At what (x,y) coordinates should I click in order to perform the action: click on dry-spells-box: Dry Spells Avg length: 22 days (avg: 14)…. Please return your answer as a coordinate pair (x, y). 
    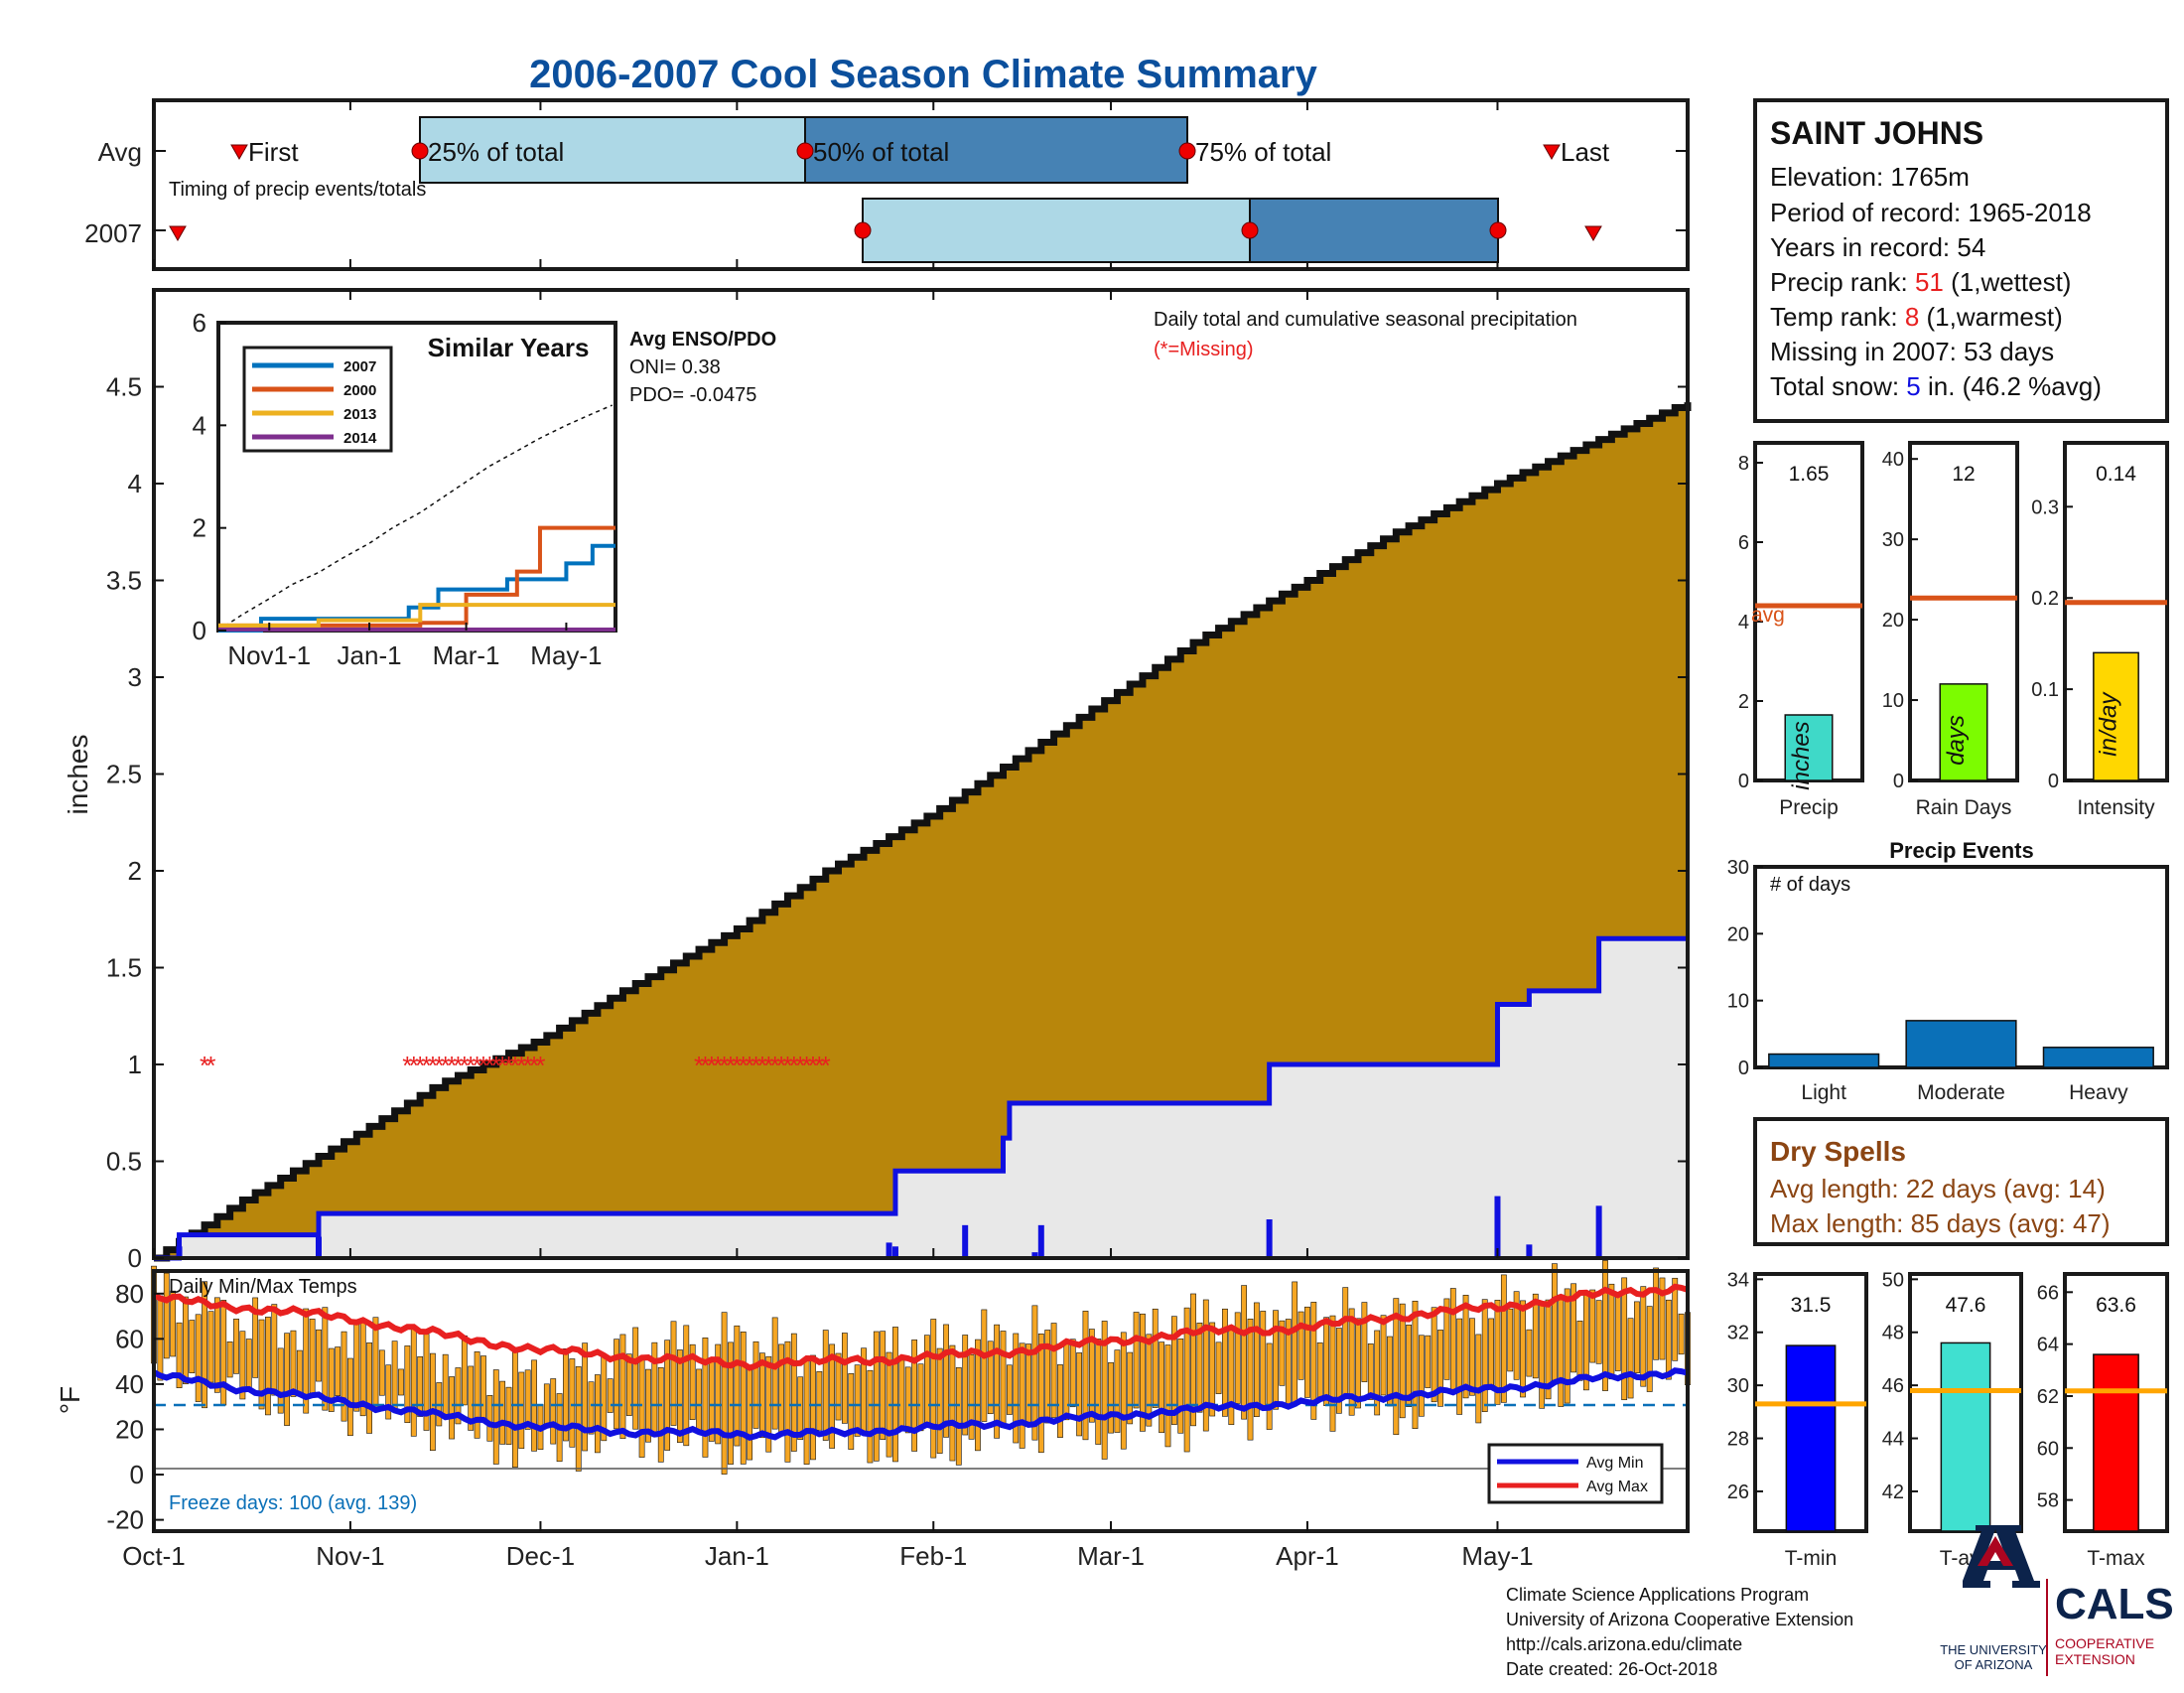
    Looking at the image, I should click on (1961, 1181).